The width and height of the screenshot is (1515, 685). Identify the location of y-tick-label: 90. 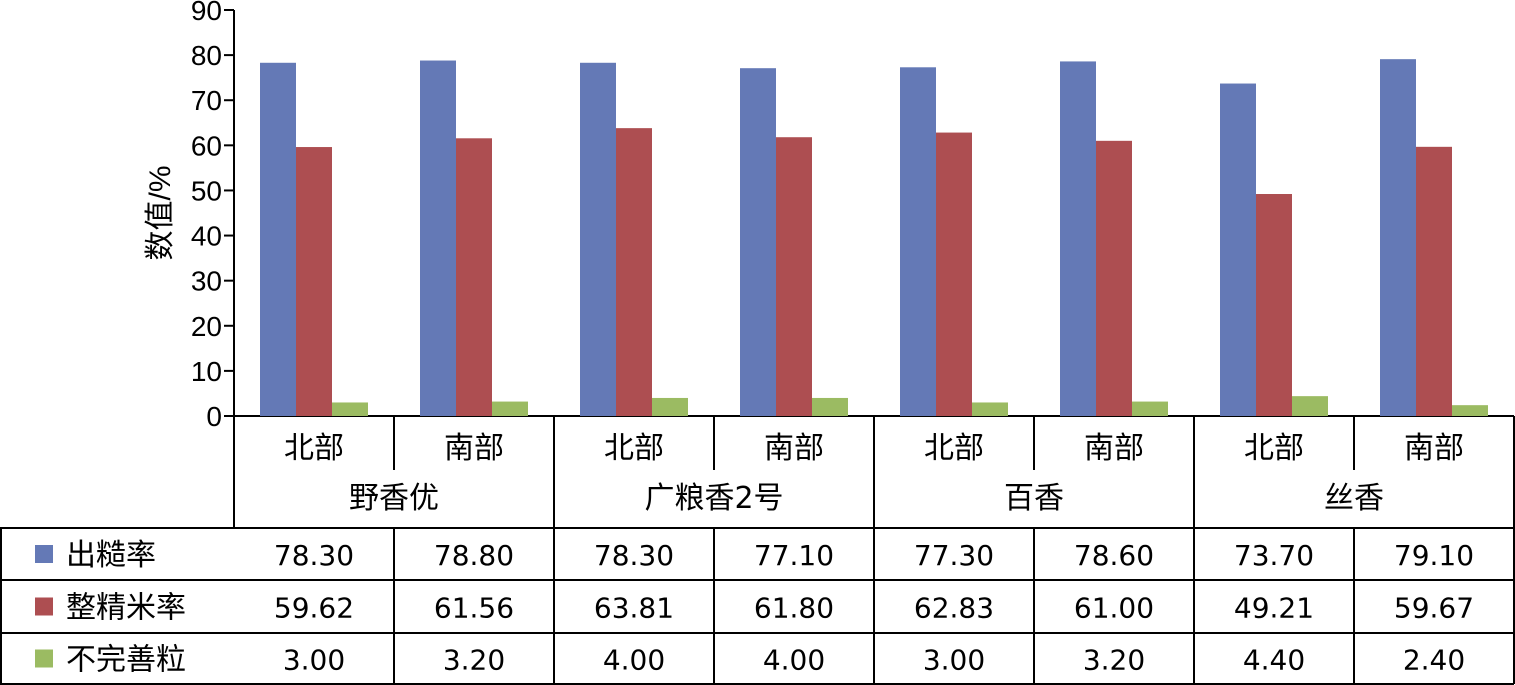
(206, 13).